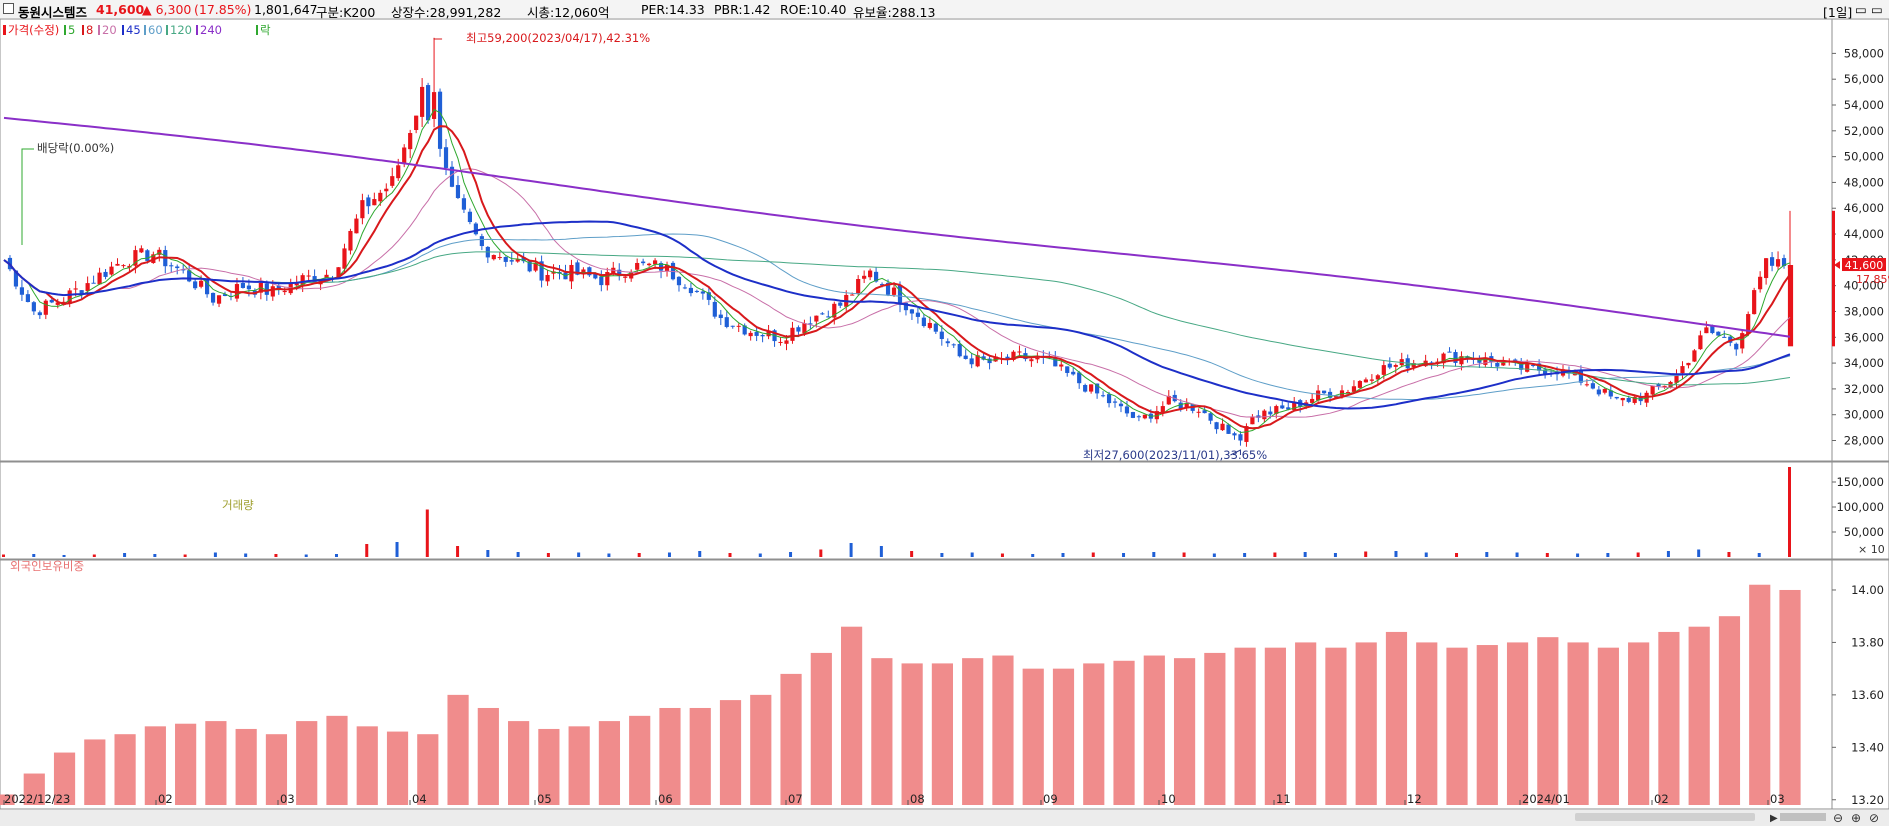 The width and height of the screenshot is (1889, 826). What do you see at coordinates (1283, 799) in the screenshot?
I see `x-tick-label: 11` at bounding box center [1283, 799].